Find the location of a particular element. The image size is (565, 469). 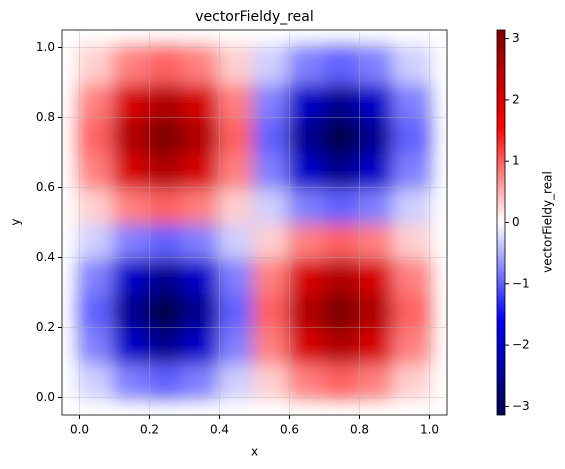

x-tick-label: 0.4 is located at coordinates (219, 430).